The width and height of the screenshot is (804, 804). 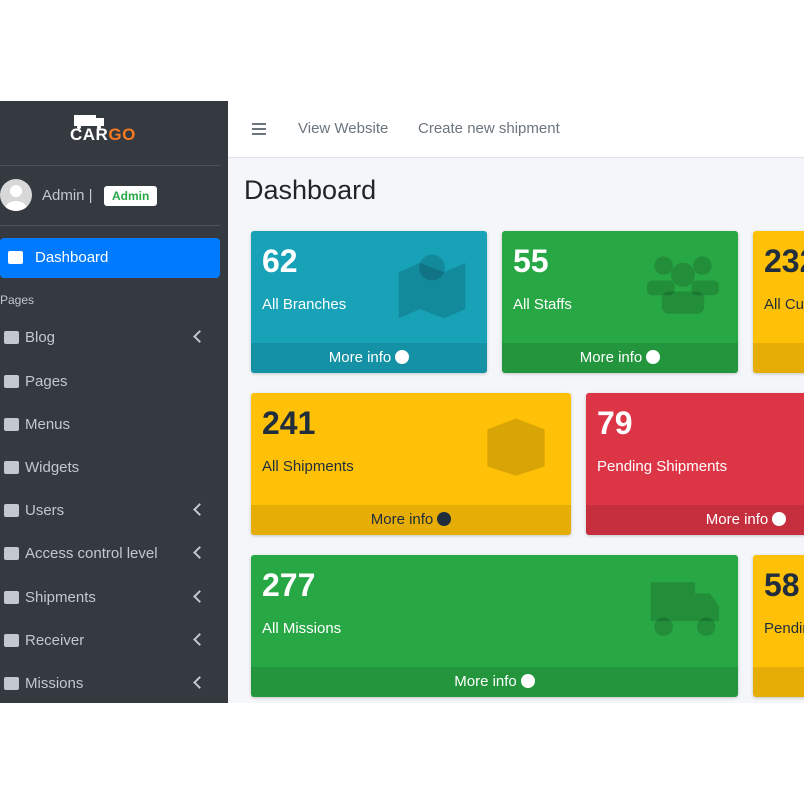 I want to click on nav-item: Missions, so click(x=110, y=683).